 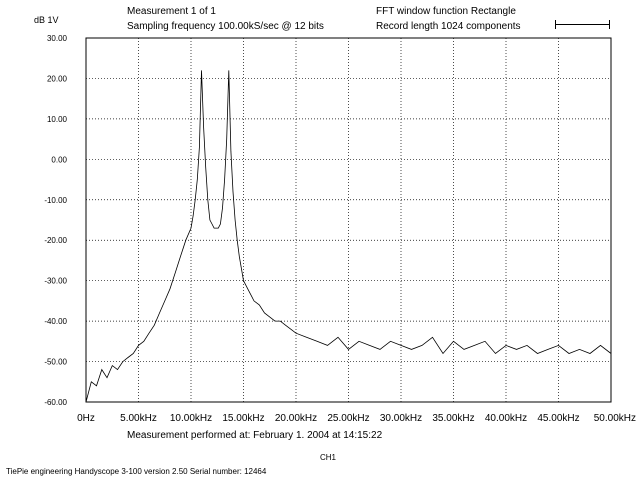 I want to click on y-tick-label: 20.00, so click(x=57, y=78).